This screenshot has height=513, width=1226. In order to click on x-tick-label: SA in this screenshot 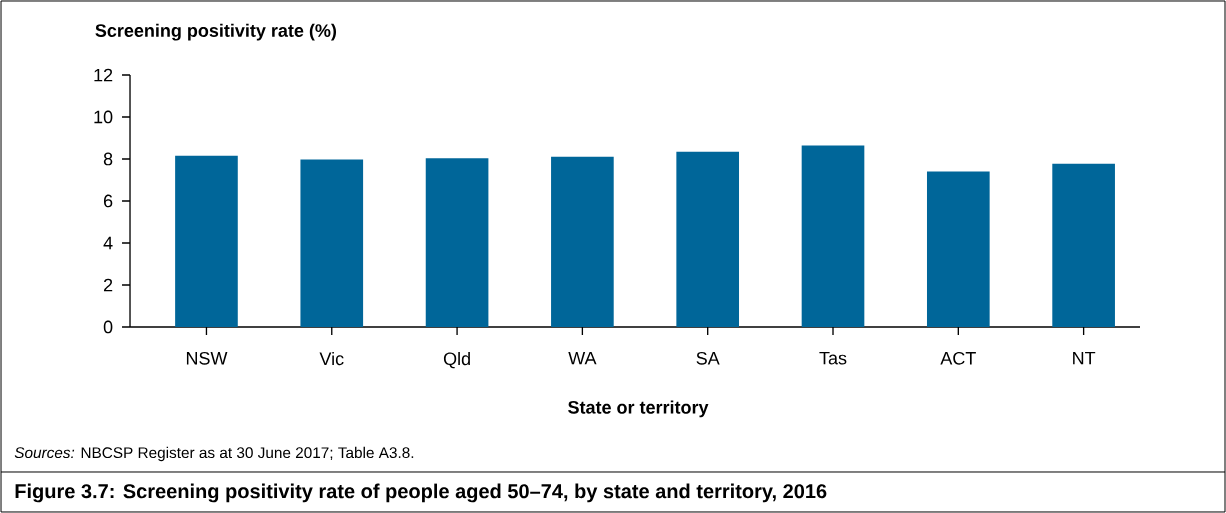, I will do `click(708, 358)`.